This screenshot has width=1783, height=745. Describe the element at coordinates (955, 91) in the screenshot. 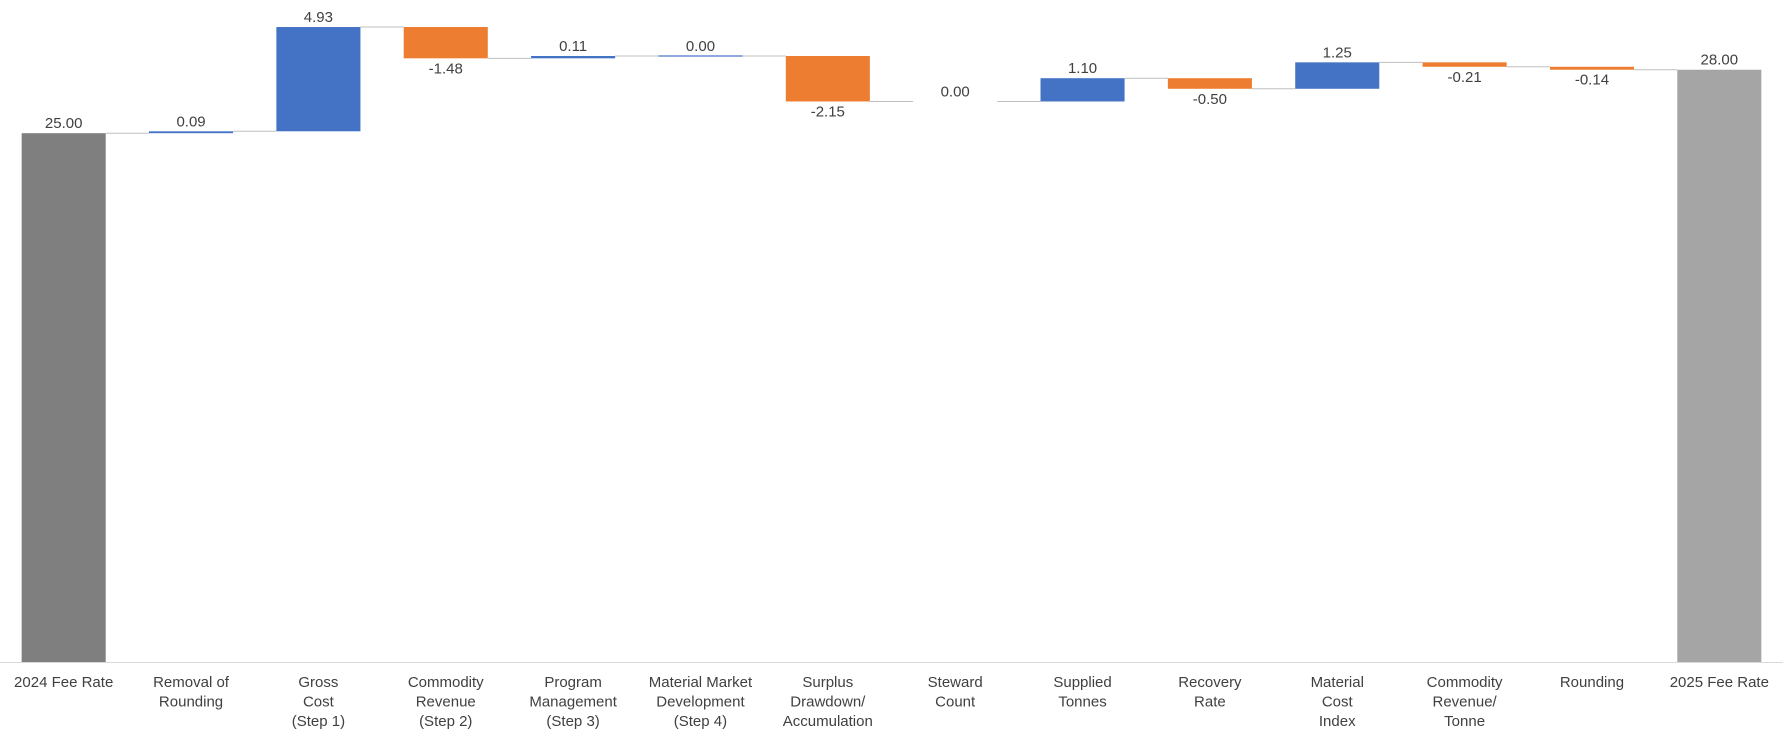

I see `value-label-steward-count: 0.00` at that location.